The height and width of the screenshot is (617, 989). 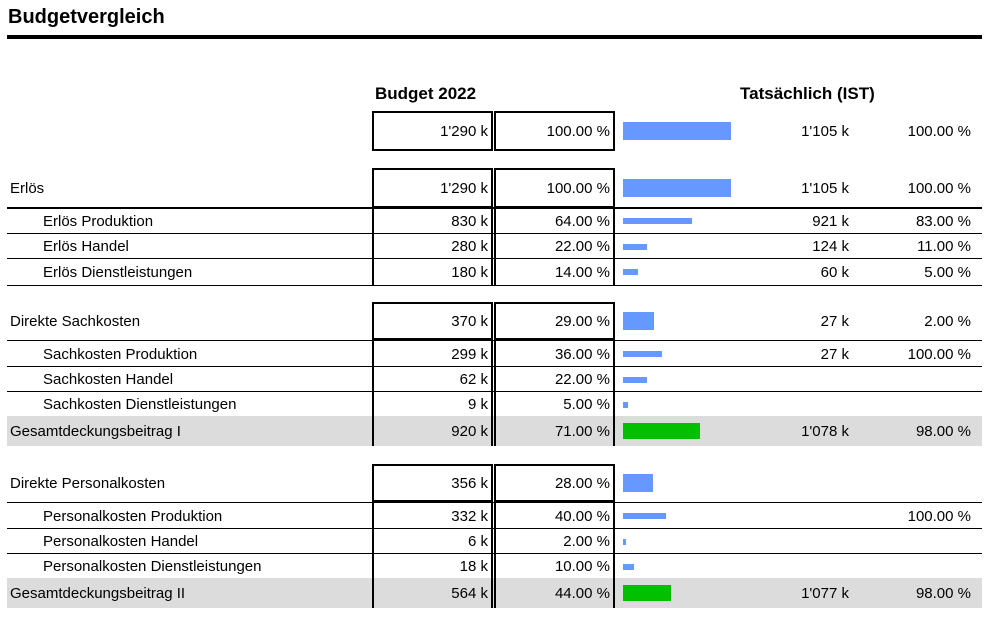 What do you see at coordinates (432, 593) in the screenshot?
I see `budget-value: 564 k` at bounding box center [432, 593].